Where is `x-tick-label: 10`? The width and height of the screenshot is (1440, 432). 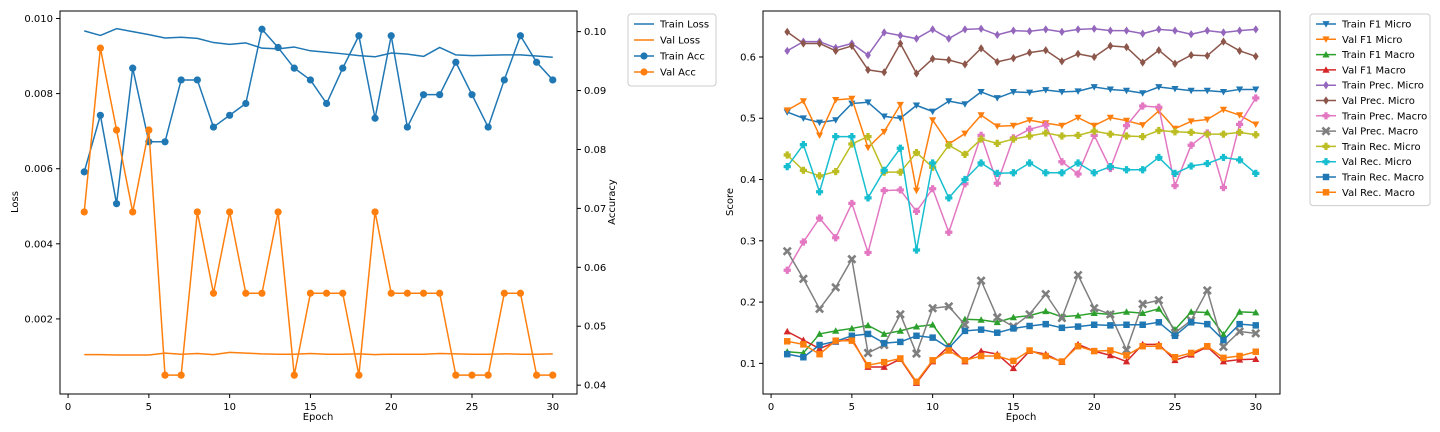
x-tick-label: 10 is located at coordinates (229, 407).